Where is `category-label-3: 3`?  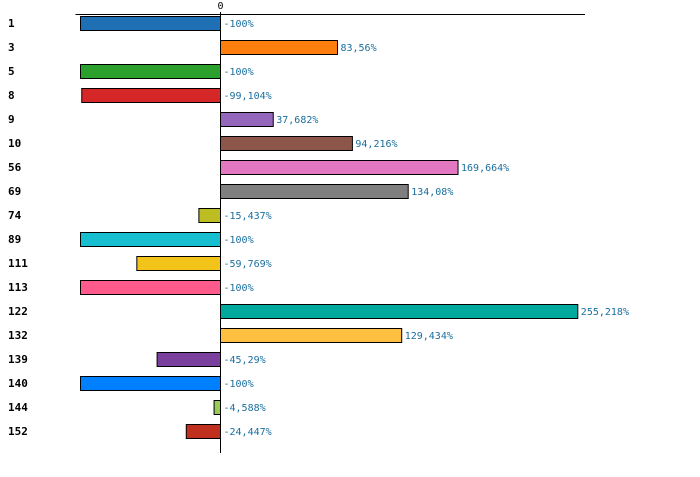
category-label-3: 3 is located at coordinates (11, 47).